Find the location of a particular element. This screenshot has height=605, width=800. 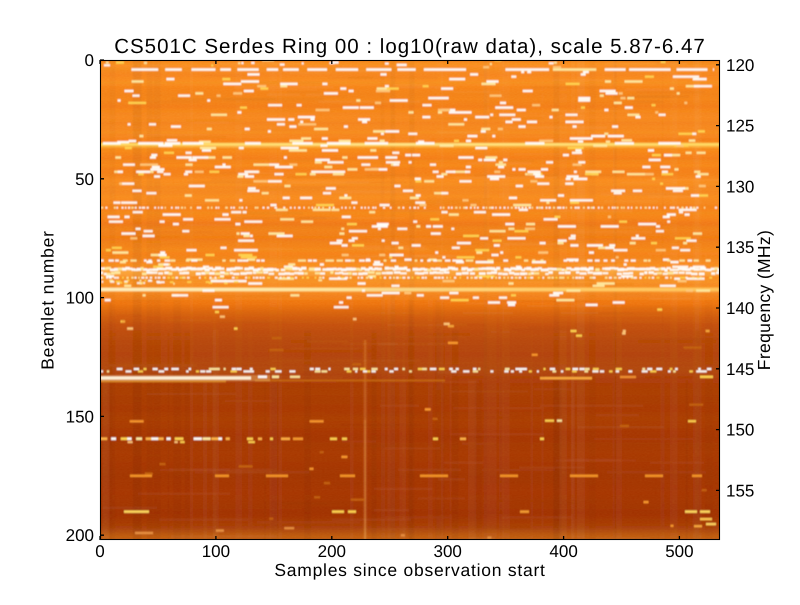

svg-text: 140 is located at coordinates (740, 308).